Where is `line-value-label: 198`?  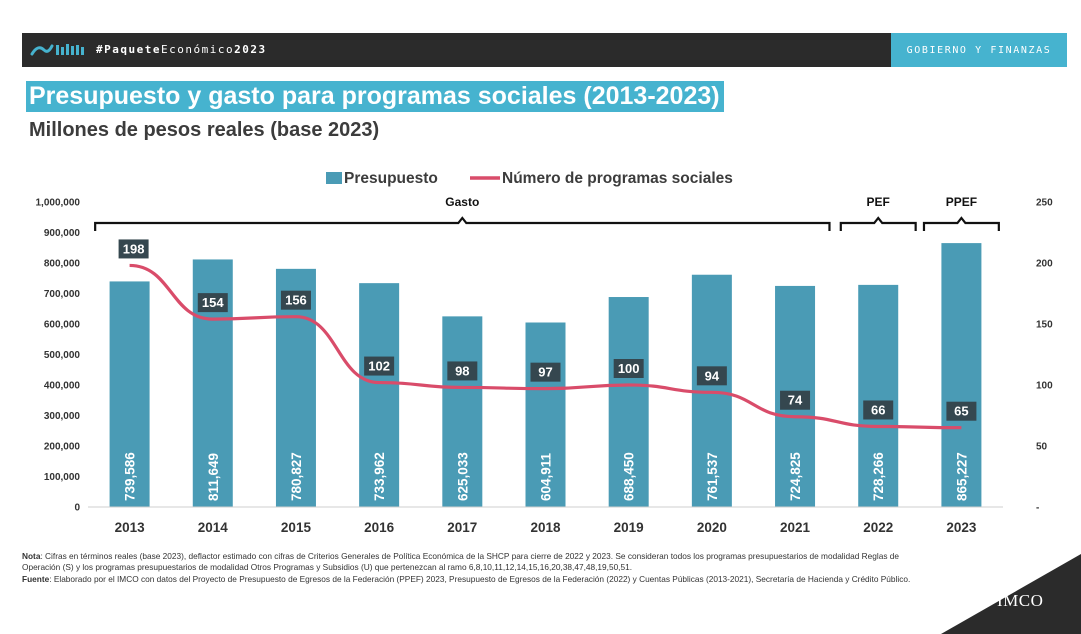
line-value-label: 198 is located at coordinates (134, 248).